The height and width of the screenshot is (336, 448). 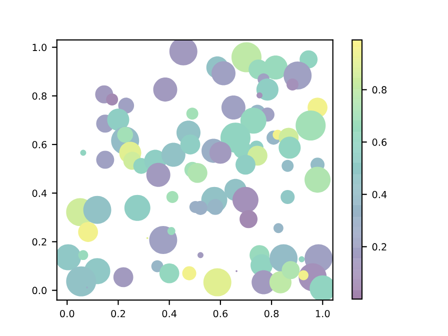 What do you see at coordinates (118, 314) in the screenshot?
I see `x-tick-label: 0.2` at bounding box center [118, 314].